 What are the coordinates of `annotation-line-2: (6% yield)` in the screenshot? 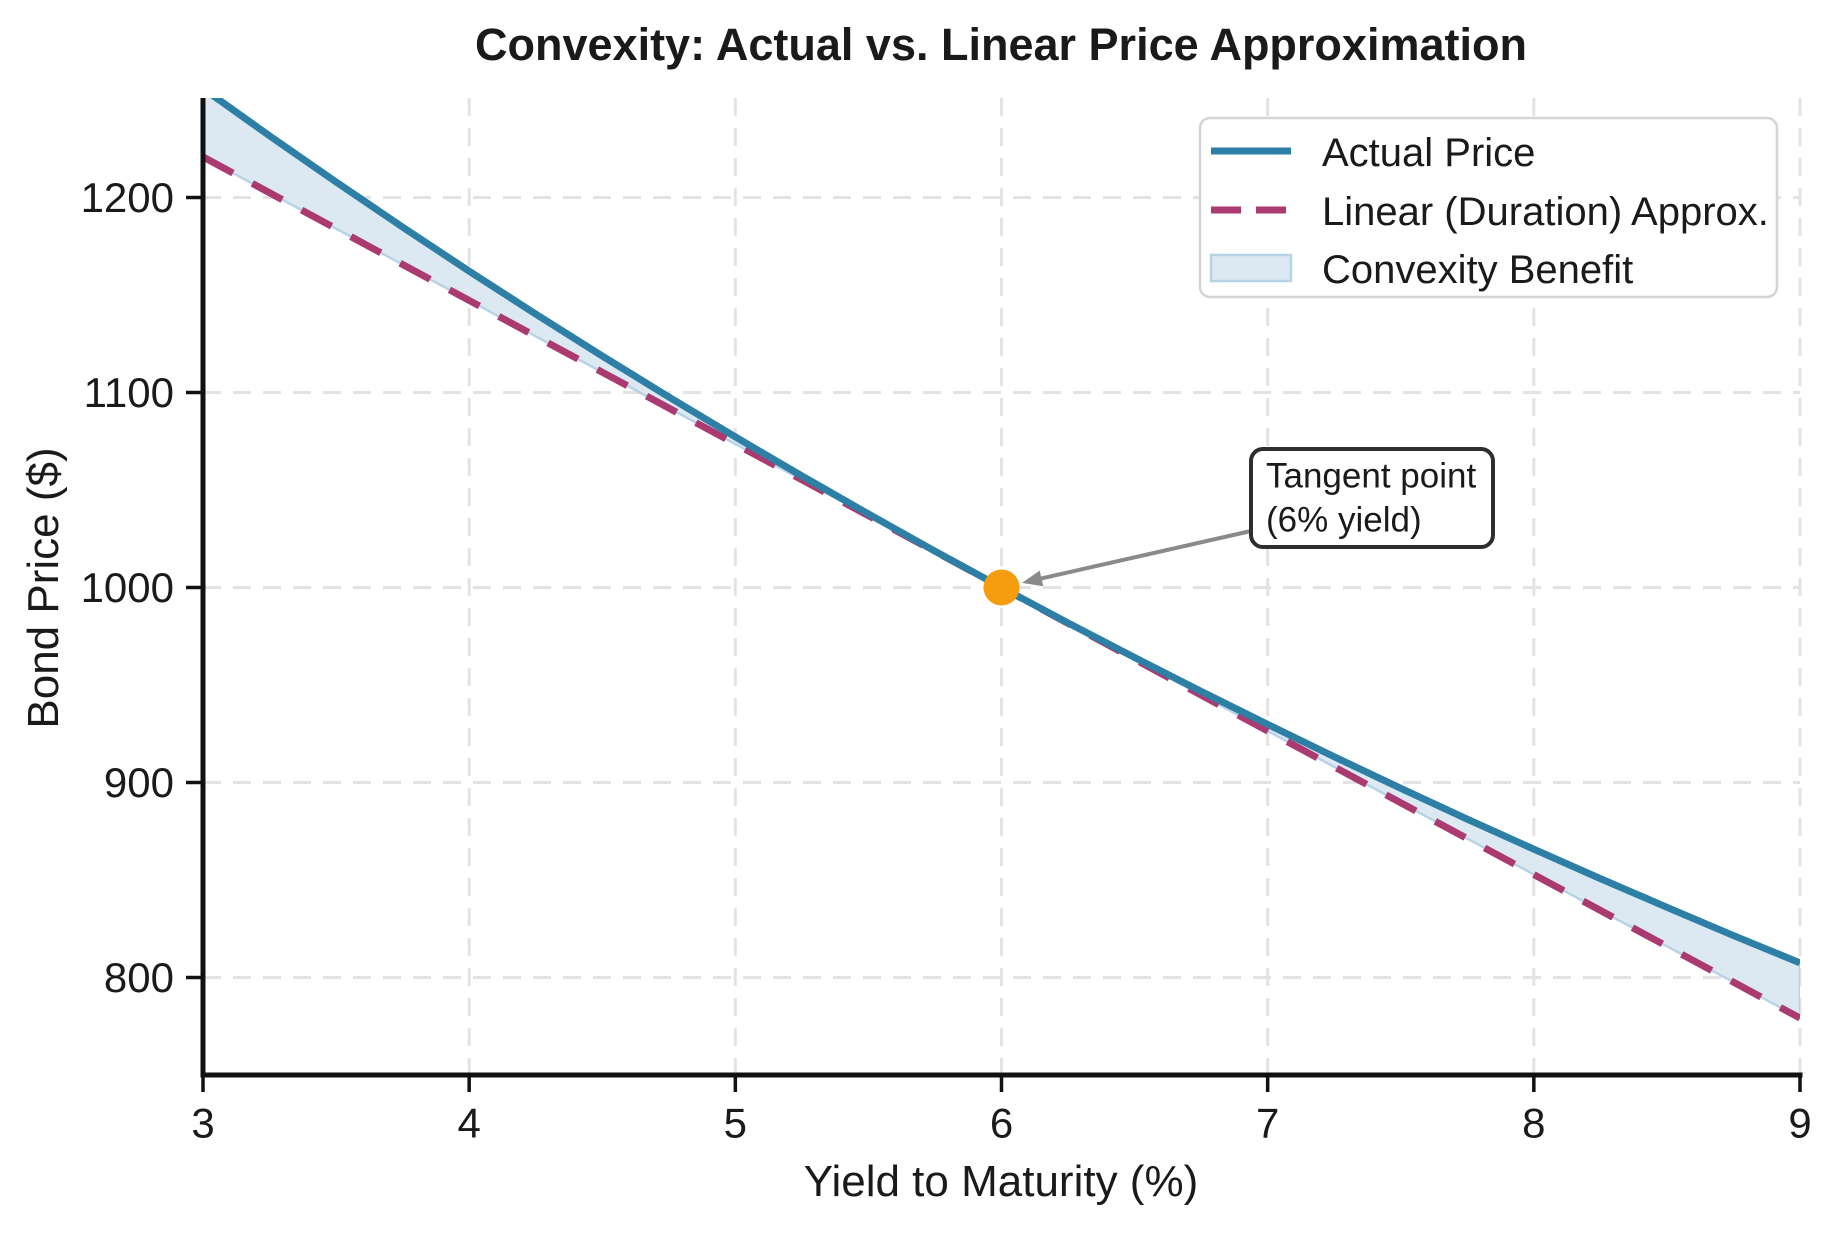 It's located at (1344, 520).